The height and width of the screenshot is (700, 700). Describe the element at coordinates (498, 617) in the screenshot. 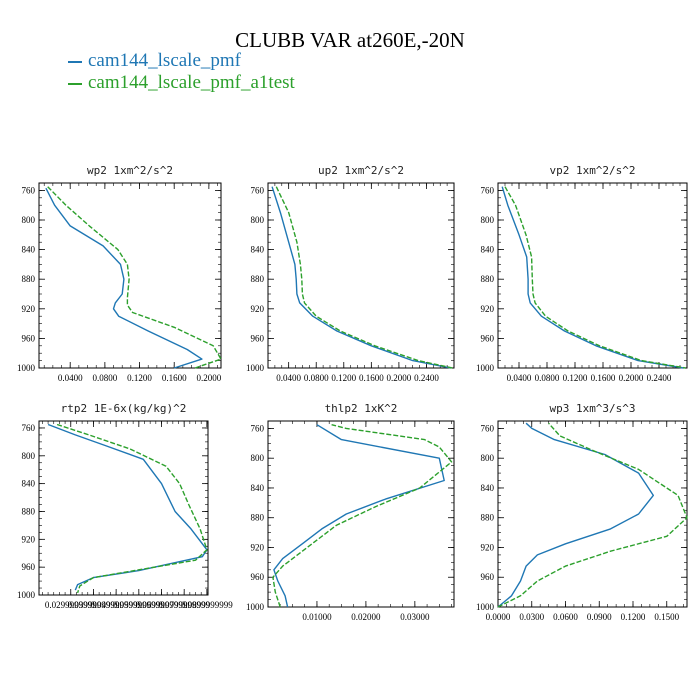

I see `x-tick-label: 0.0000` at that location.